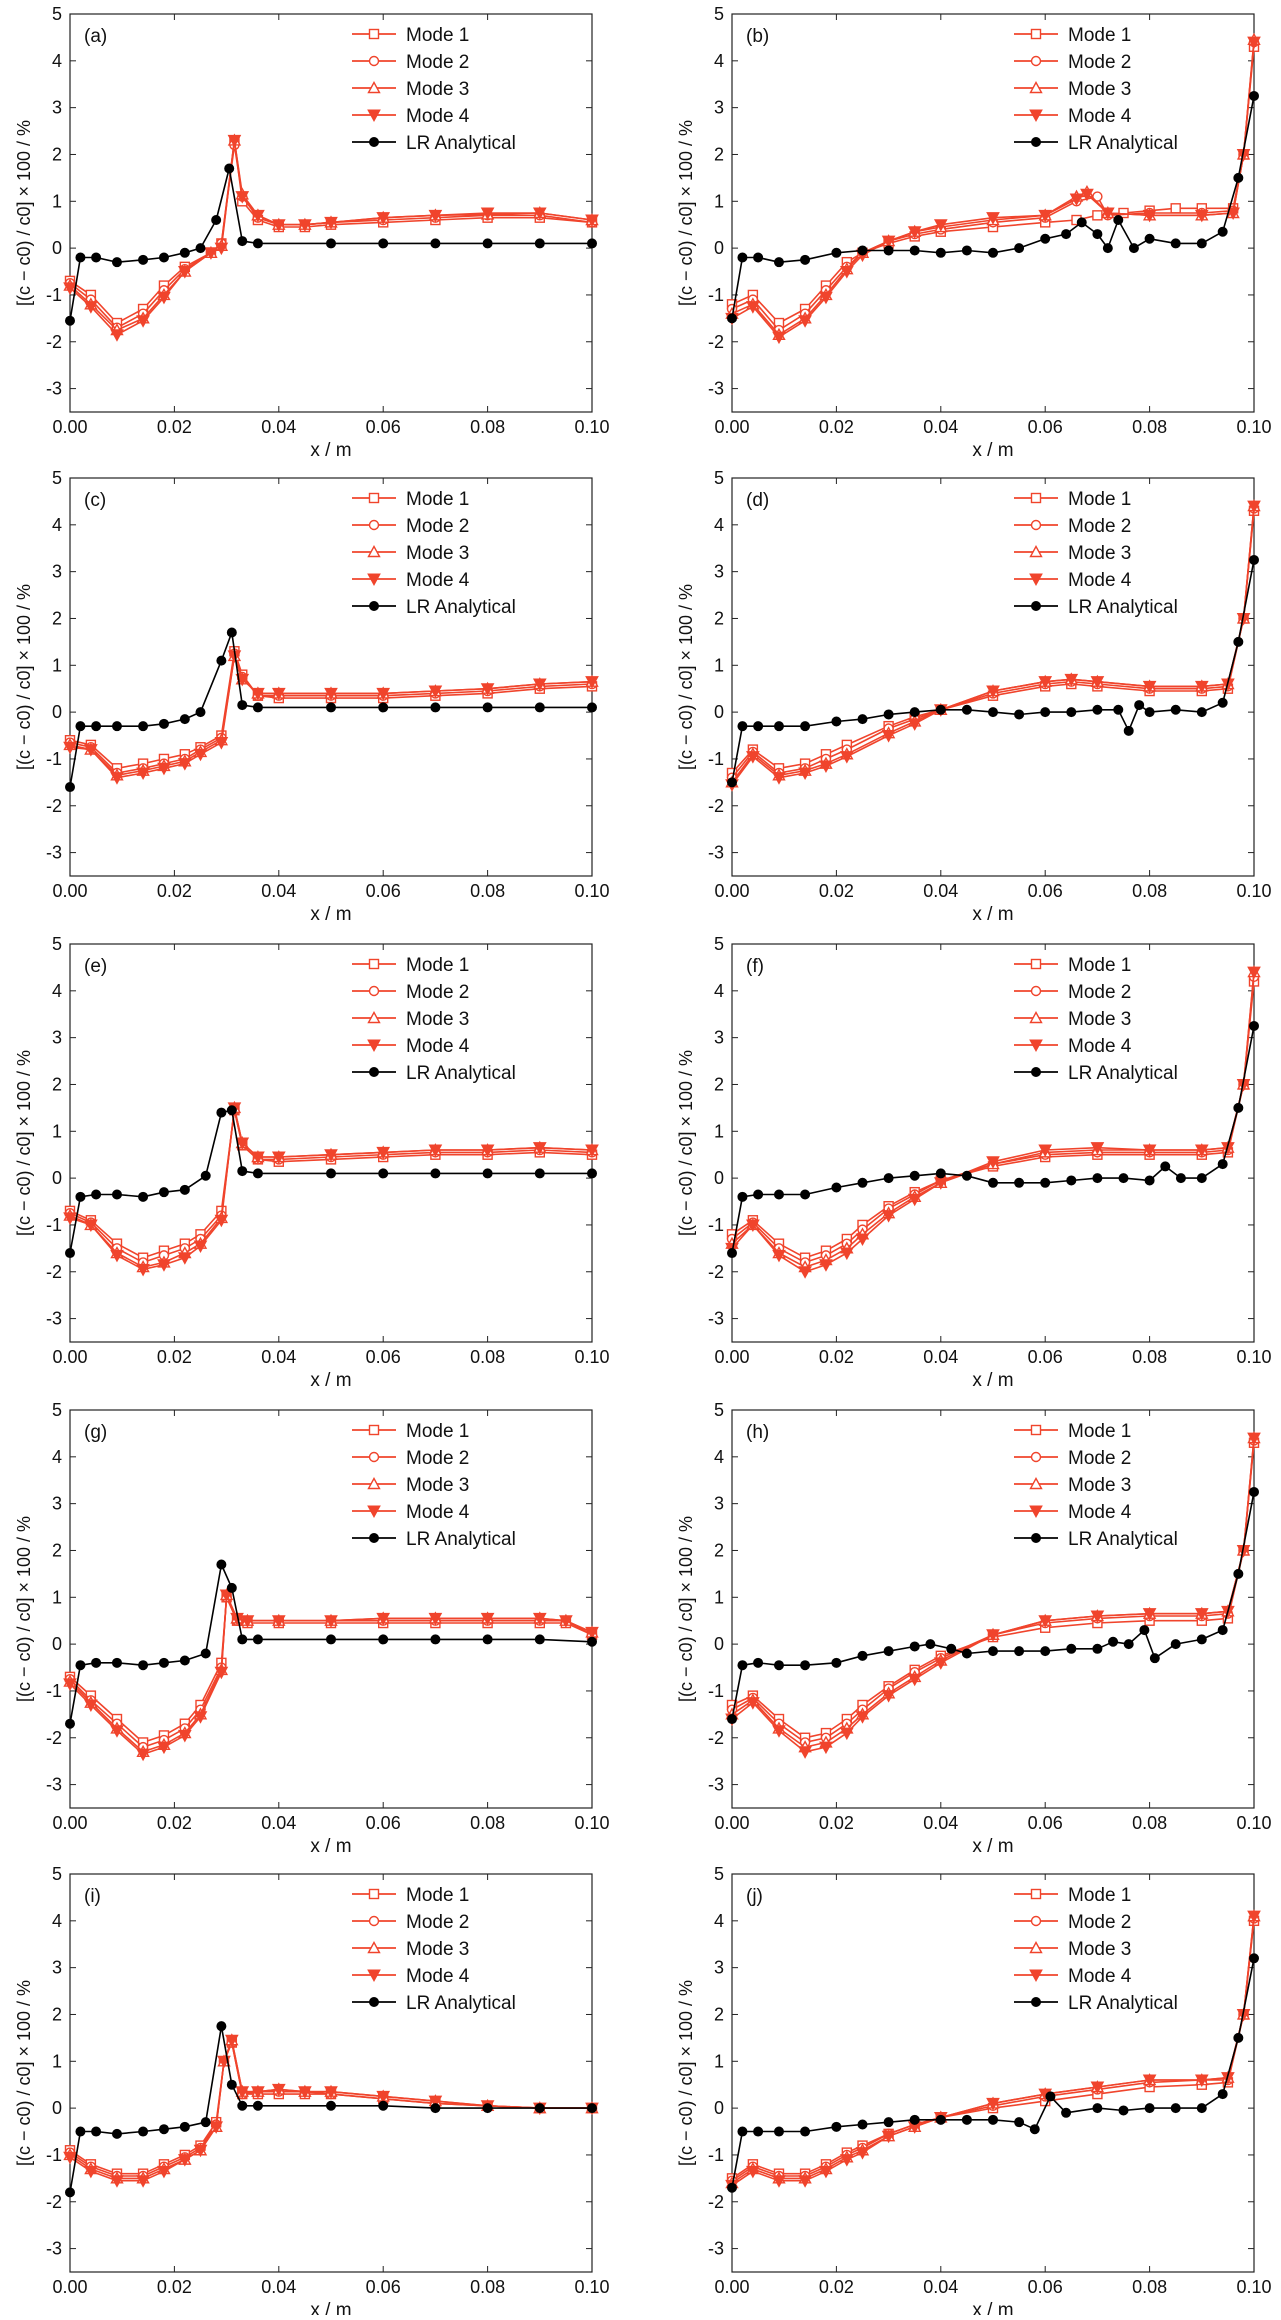 This screenshot has height=2320, width=1281. Describe the element at coordinates (54, 1738) in the screenshot. I see `y-tick-label: -2` at that location.